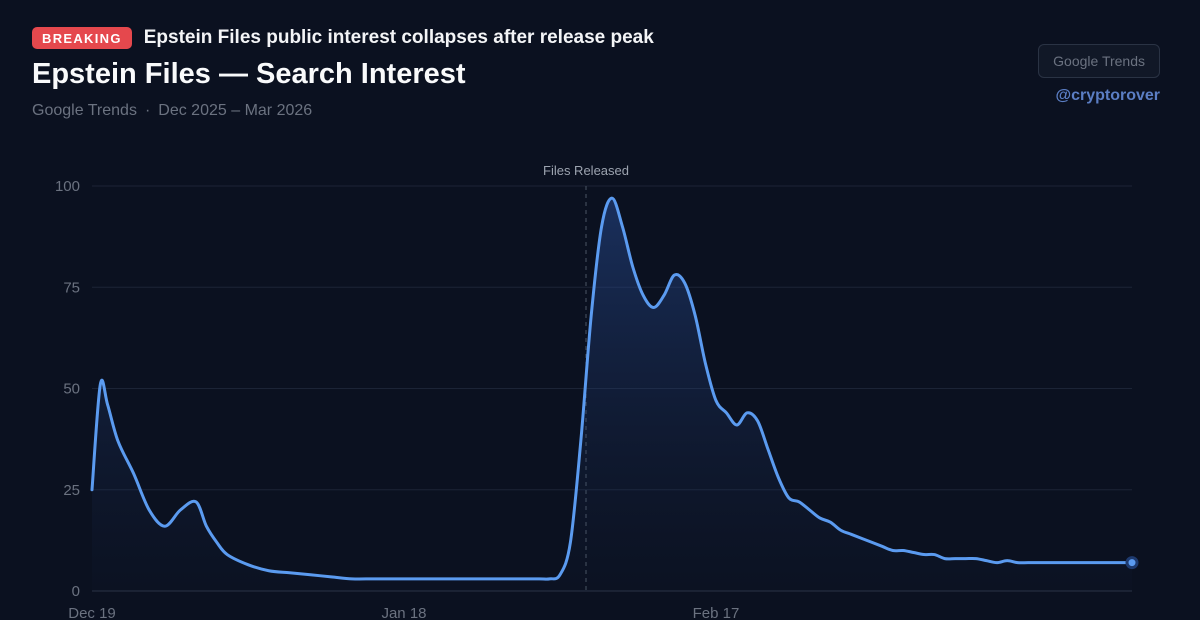 This screenshot has height=620, width=1200. I want to click on y-tick-label-50: 50, so click(71, 389).